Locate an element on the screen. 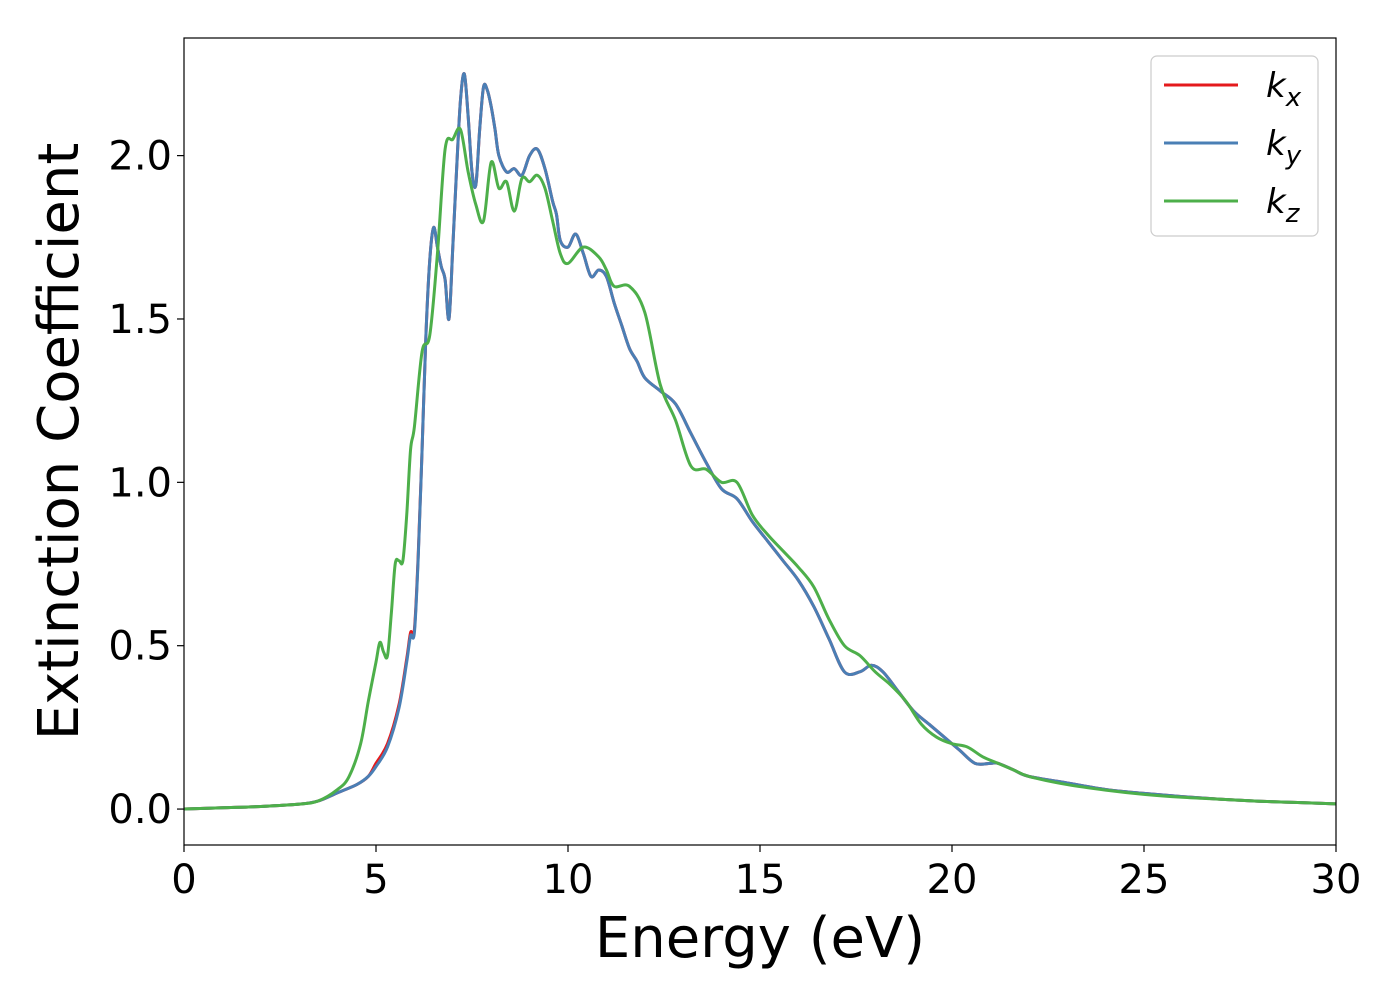 This screenshot has height=1004, width=1400. legend-label-subscript: y is located at coordinates (1293, 156).